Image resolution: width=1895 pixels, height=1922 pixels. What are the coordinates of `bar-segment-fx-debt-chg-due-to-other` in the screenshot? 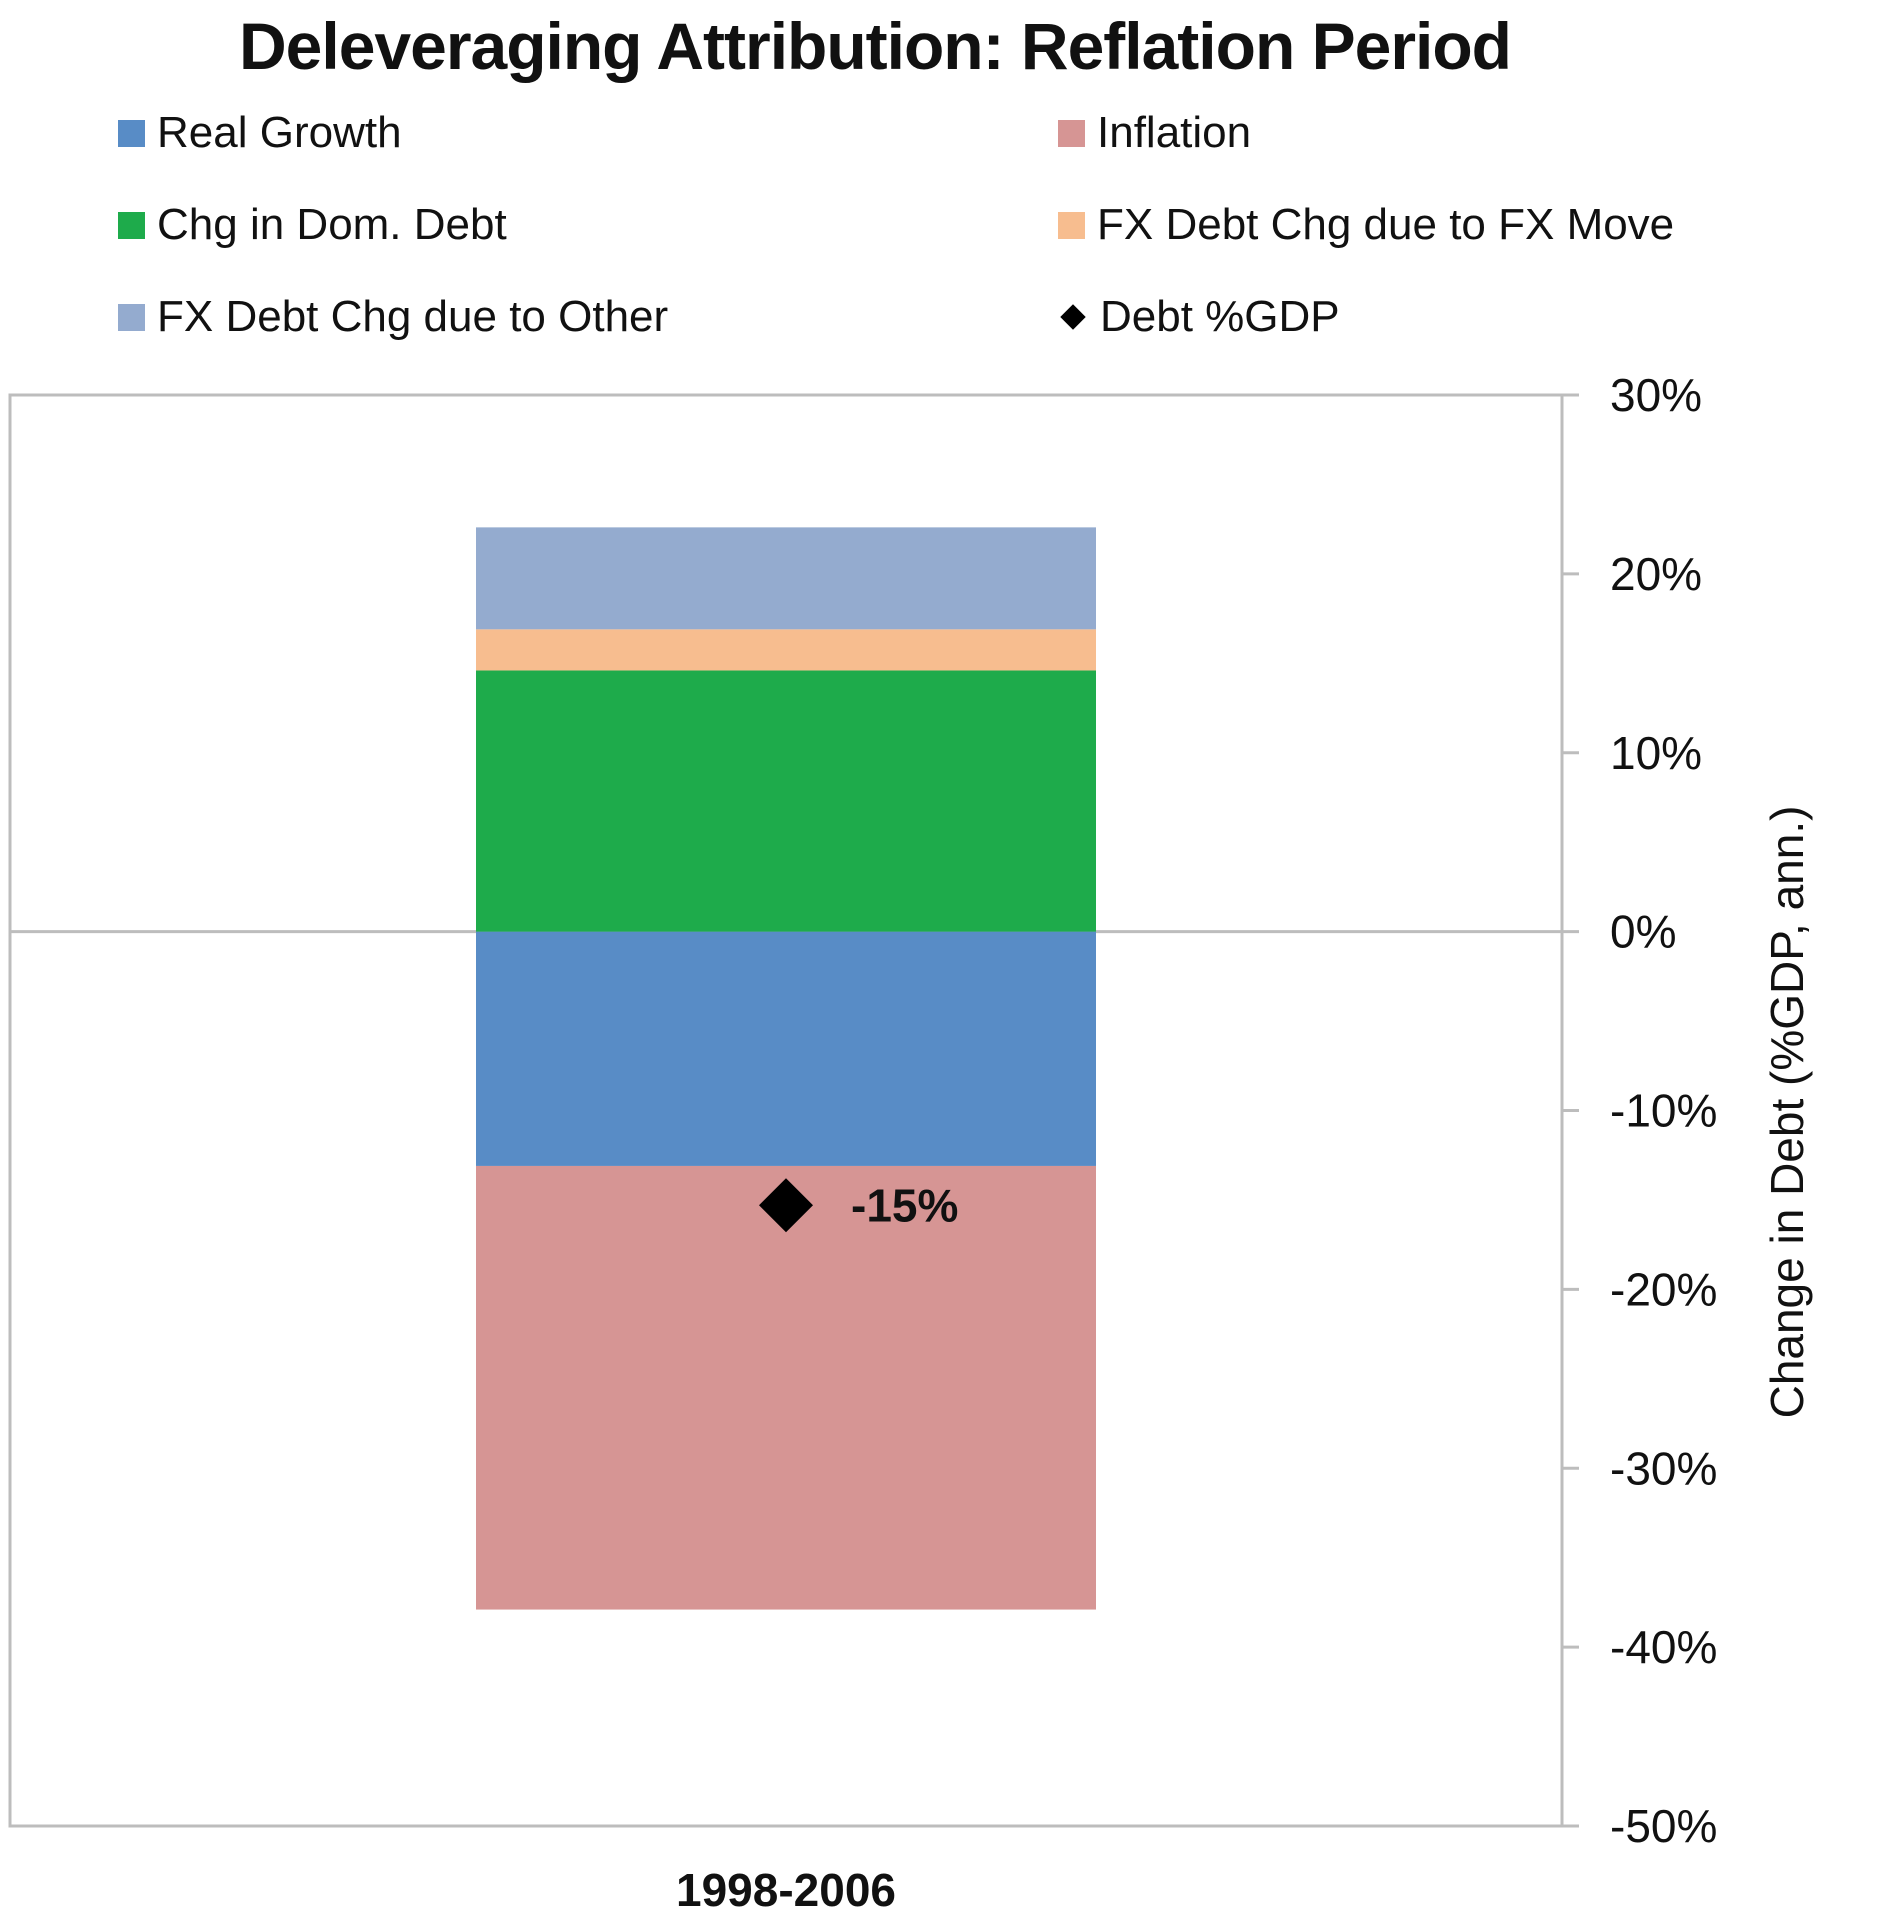 It's located at (786, 578).